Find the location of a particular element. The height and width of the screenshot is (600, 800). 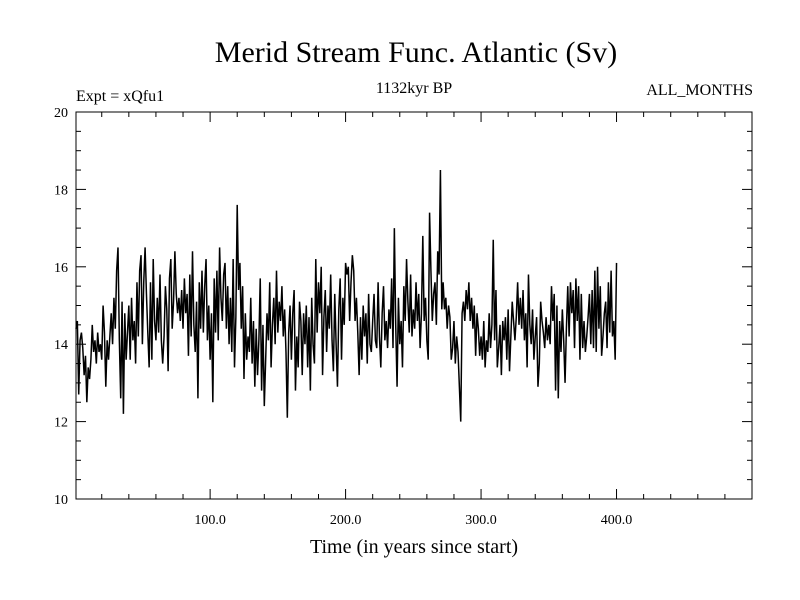

experiment-label: Expt = xQfu1 is located at coordinates (120, 96).